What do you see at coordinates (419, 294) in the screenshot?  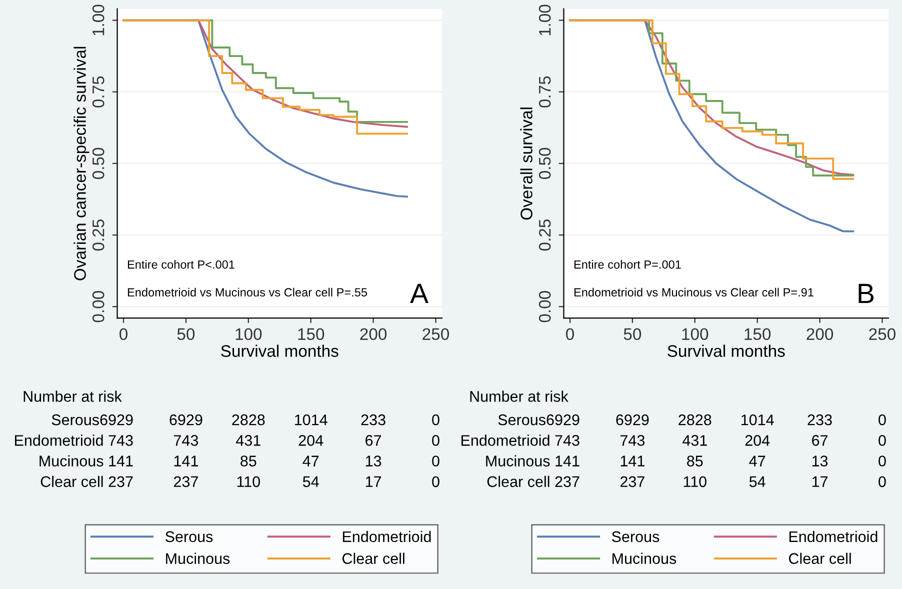 I see `annotation: A` at bounding box center [419, 294].